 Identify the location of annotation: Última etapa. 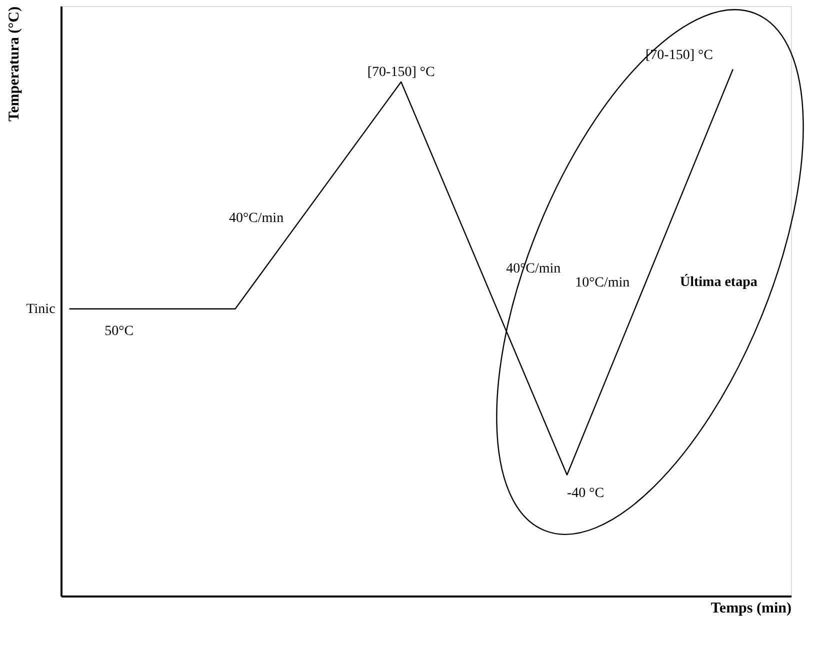
(719, 281).